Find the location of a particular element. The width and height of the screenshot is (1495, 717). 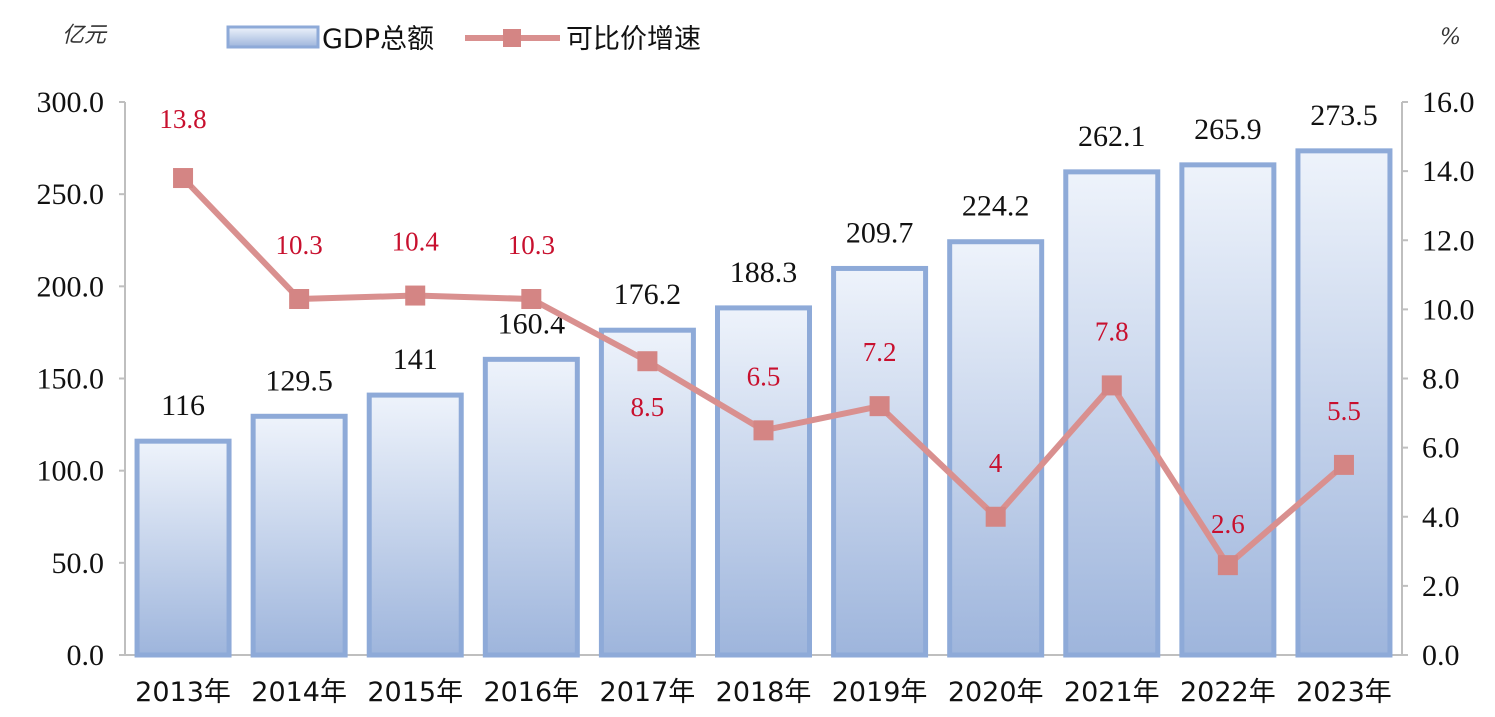

x-tick-label: 2016年 is located at coordinates (531, 692).